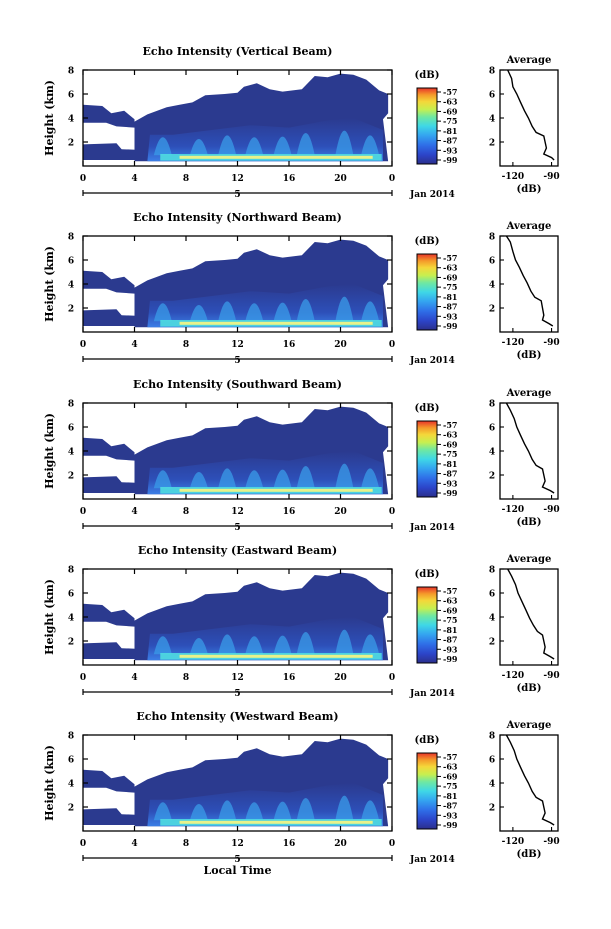 The height and width of the screenshot is (929, 611). Describe the element at coordinates (450, 277) in the screenshot. I see `colorbar-tick-label: -69` at that location.